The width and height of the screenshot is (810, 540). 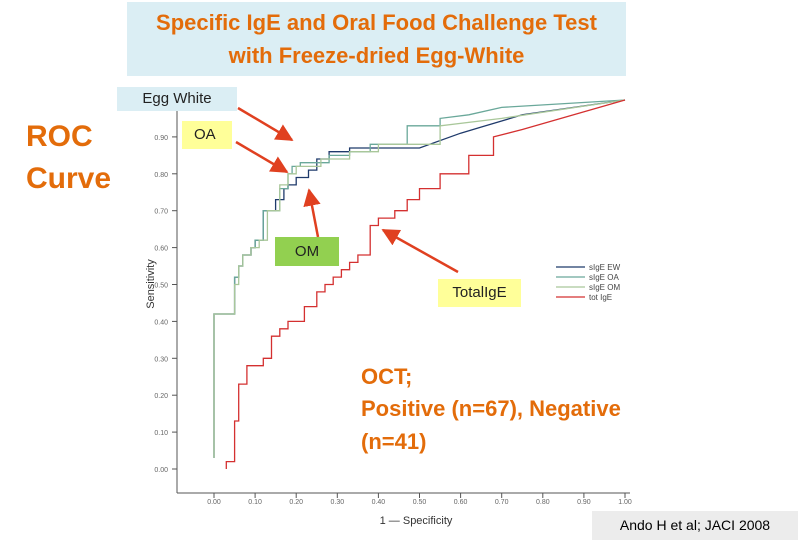 I want to click on arrow-egg-white, so click(x=265, y=124).